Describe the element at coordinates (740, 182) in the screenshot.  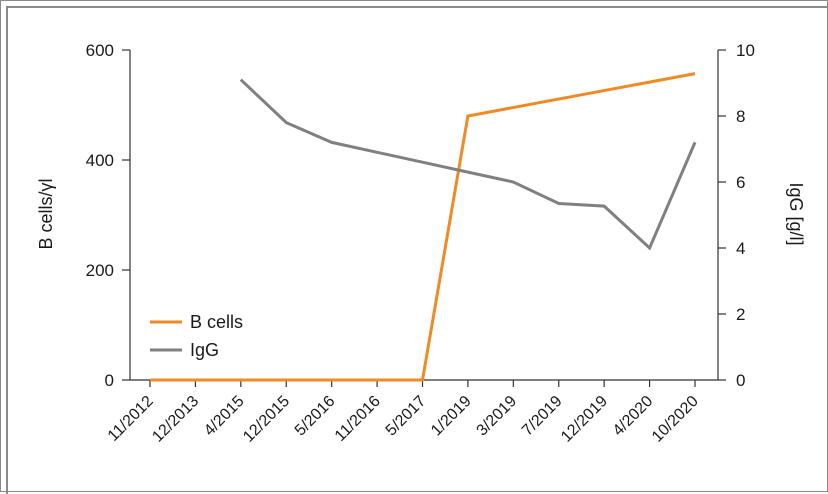
I see `y-right-tick-label: 6` at that location.